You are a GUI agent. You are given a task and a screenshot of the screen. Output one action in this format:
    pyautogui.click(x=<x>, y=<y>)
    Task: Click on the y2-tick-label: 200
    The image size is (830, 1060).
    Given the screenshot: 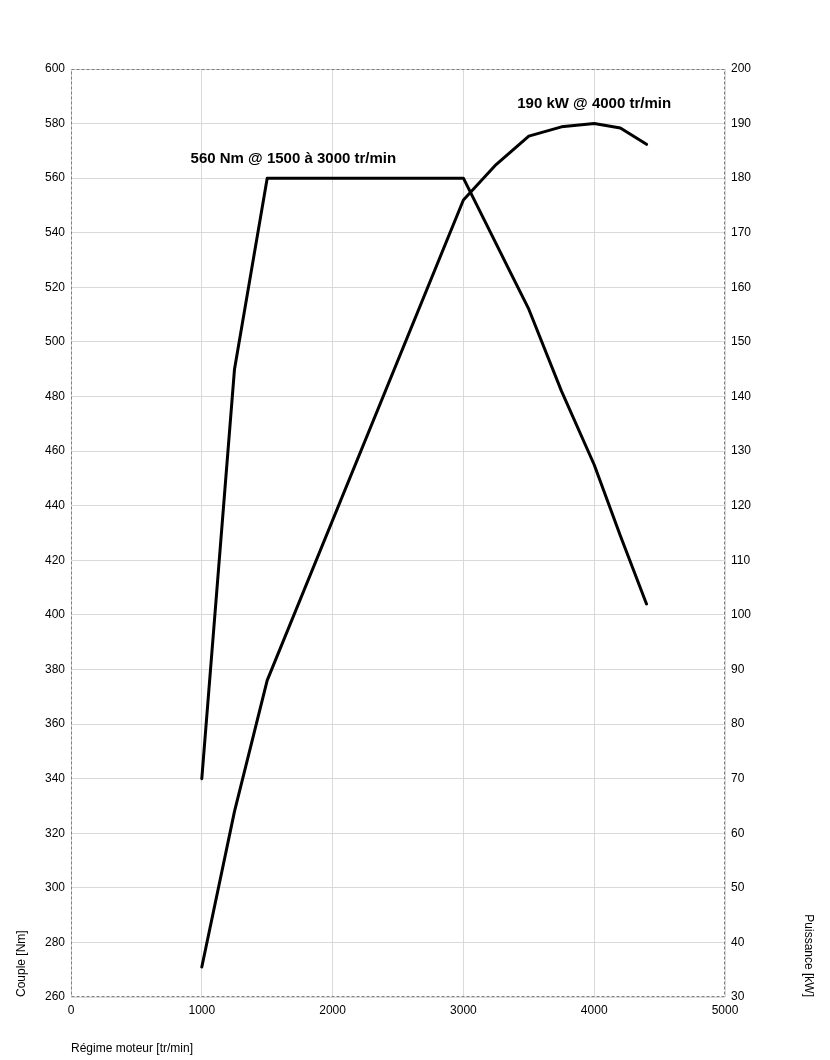 What is the action you would take?
    pyautogui.click(x=741, y=68)
    